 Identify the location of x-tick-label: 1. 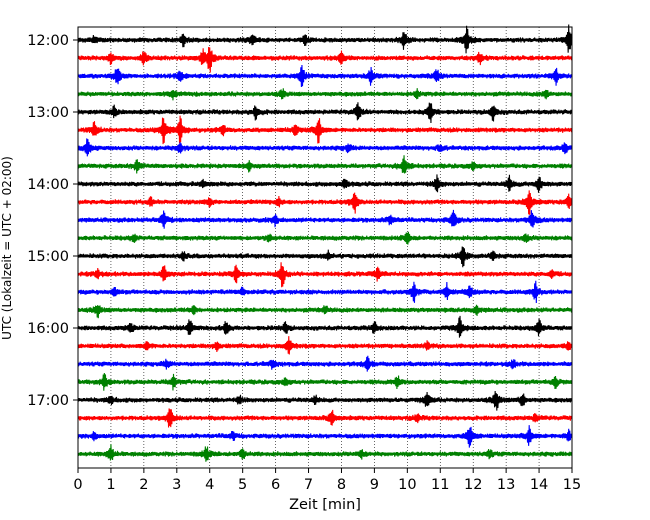
(110, 485).